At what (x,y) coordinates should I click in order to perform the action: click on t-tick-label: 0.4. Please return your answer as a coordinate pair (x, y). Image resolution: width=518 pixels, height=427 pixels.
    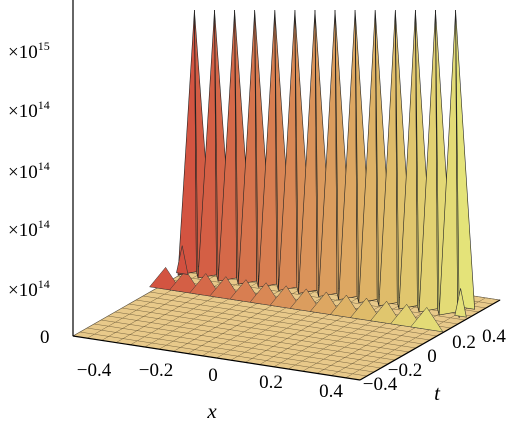
    Looking at the image, I should click on (494, 336).